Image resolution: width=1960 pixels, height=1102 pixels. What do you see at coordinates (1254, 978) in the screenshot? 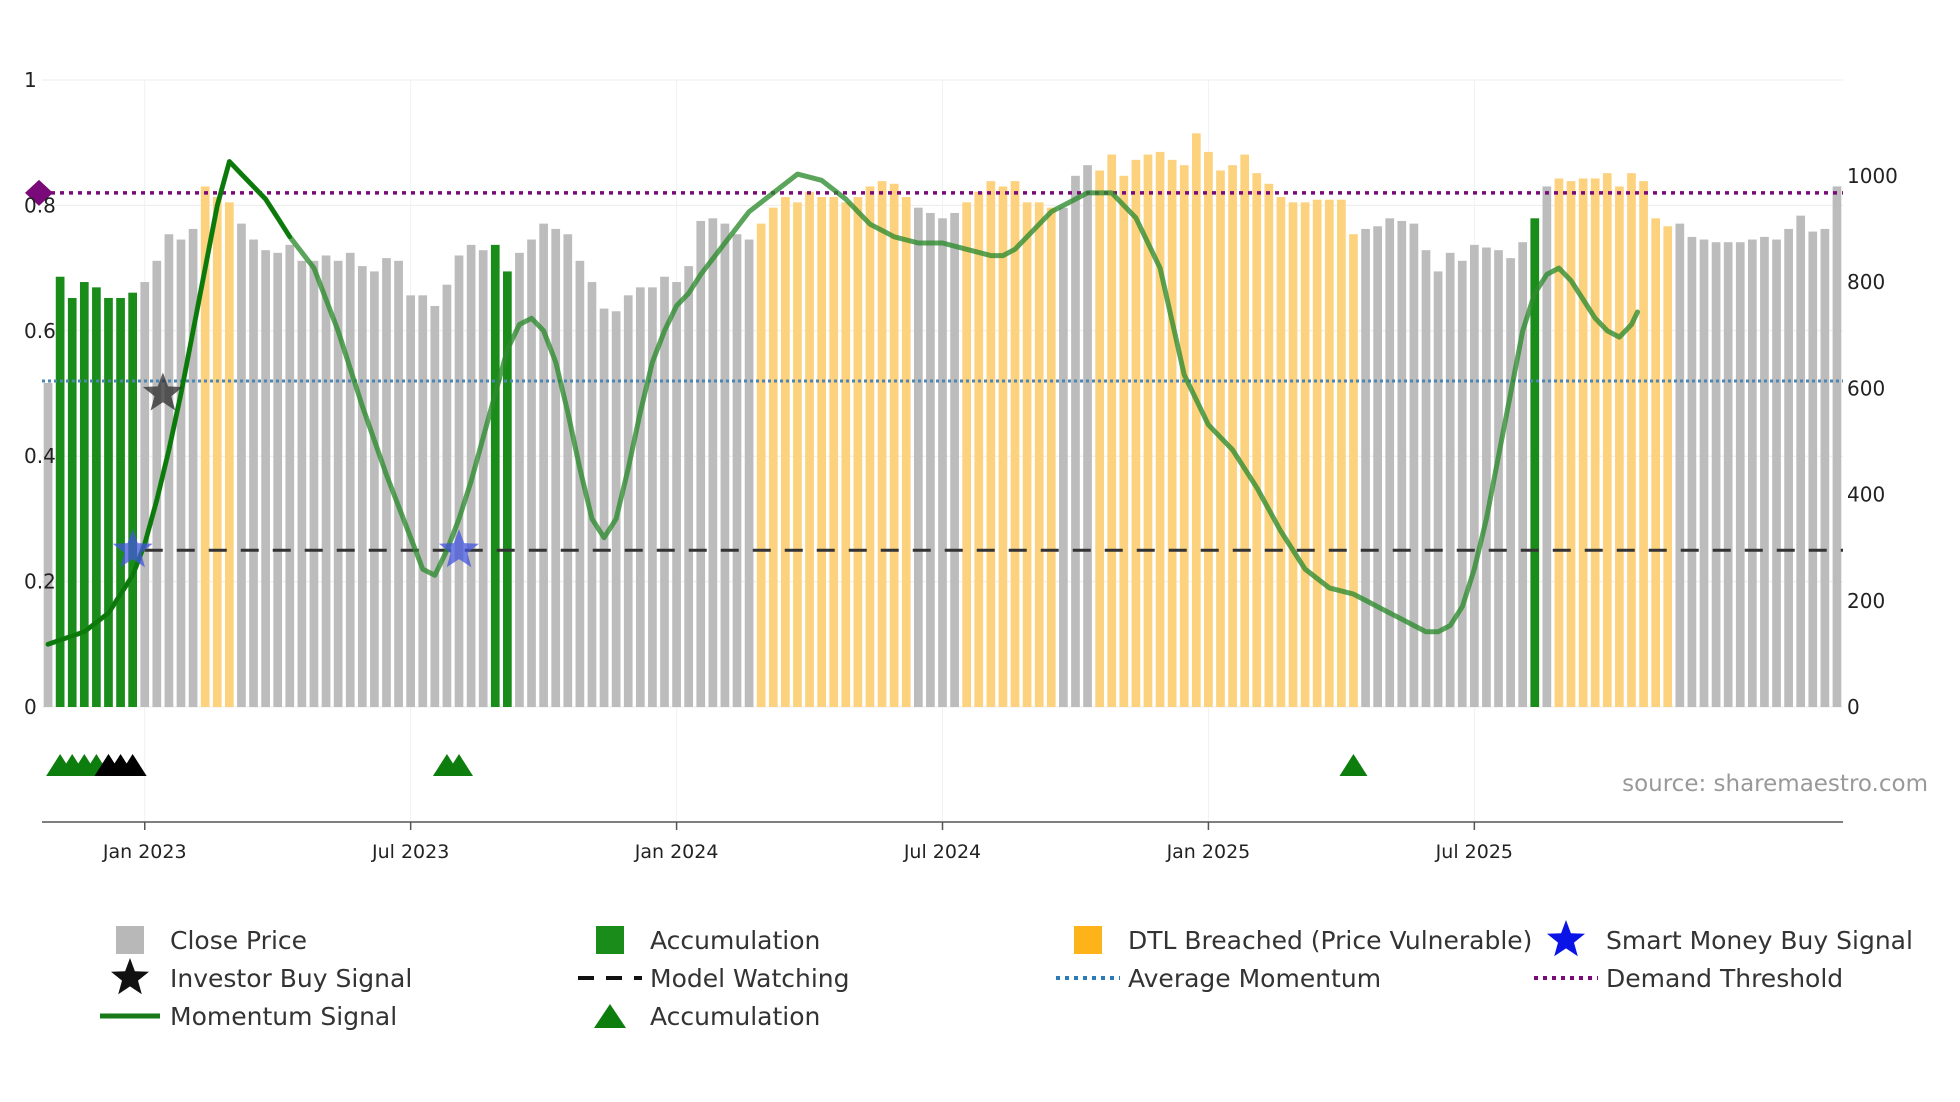
I see `legend-label: Average Momentum` at bounding box center [1254, 978].